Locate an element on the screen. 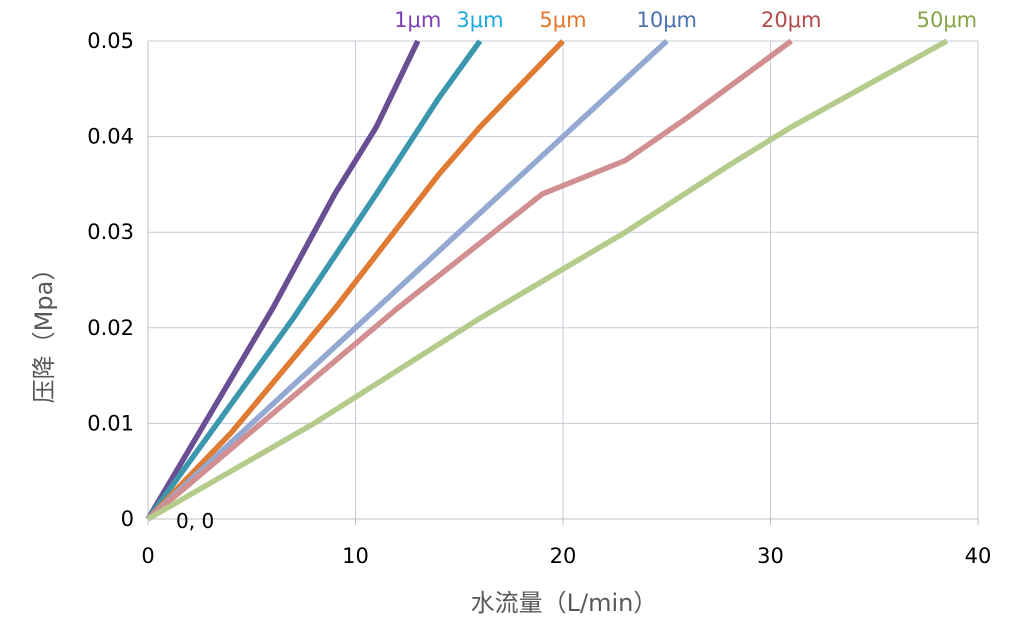 The height and width of the screenshot is (631, 1030). series-labels: 1μm 3μm 5μm 10μm 20μm 50μm is located at coordinates (685, 20).